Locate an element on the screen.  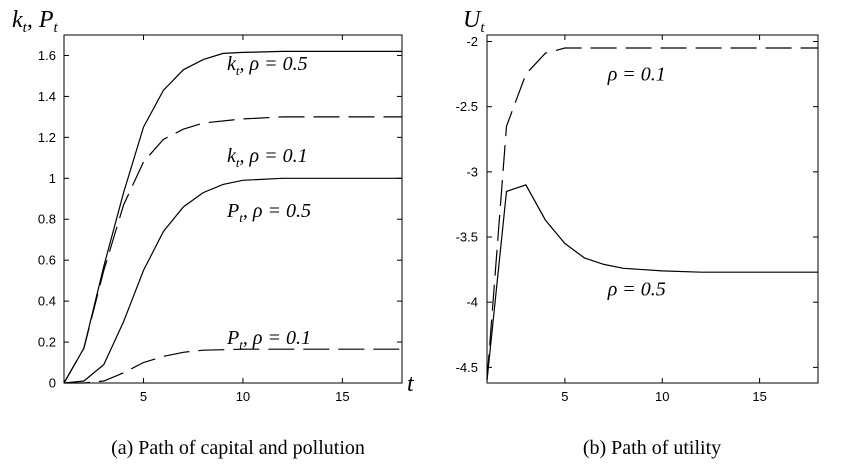
x-axis-label: t is located at coordinates (411, 384).